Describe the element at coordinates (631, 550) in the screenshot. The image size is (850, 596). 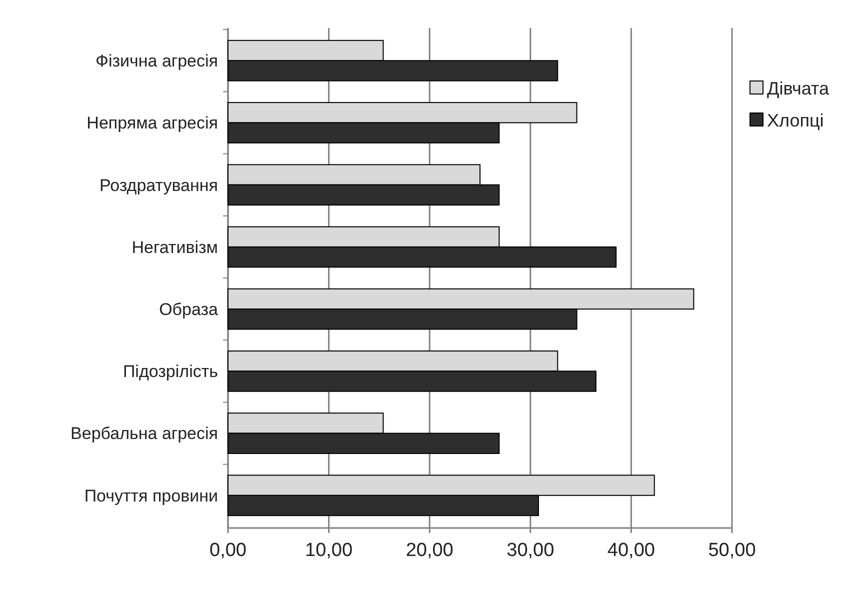
I see `x-tick-label: 40,00` at that location.